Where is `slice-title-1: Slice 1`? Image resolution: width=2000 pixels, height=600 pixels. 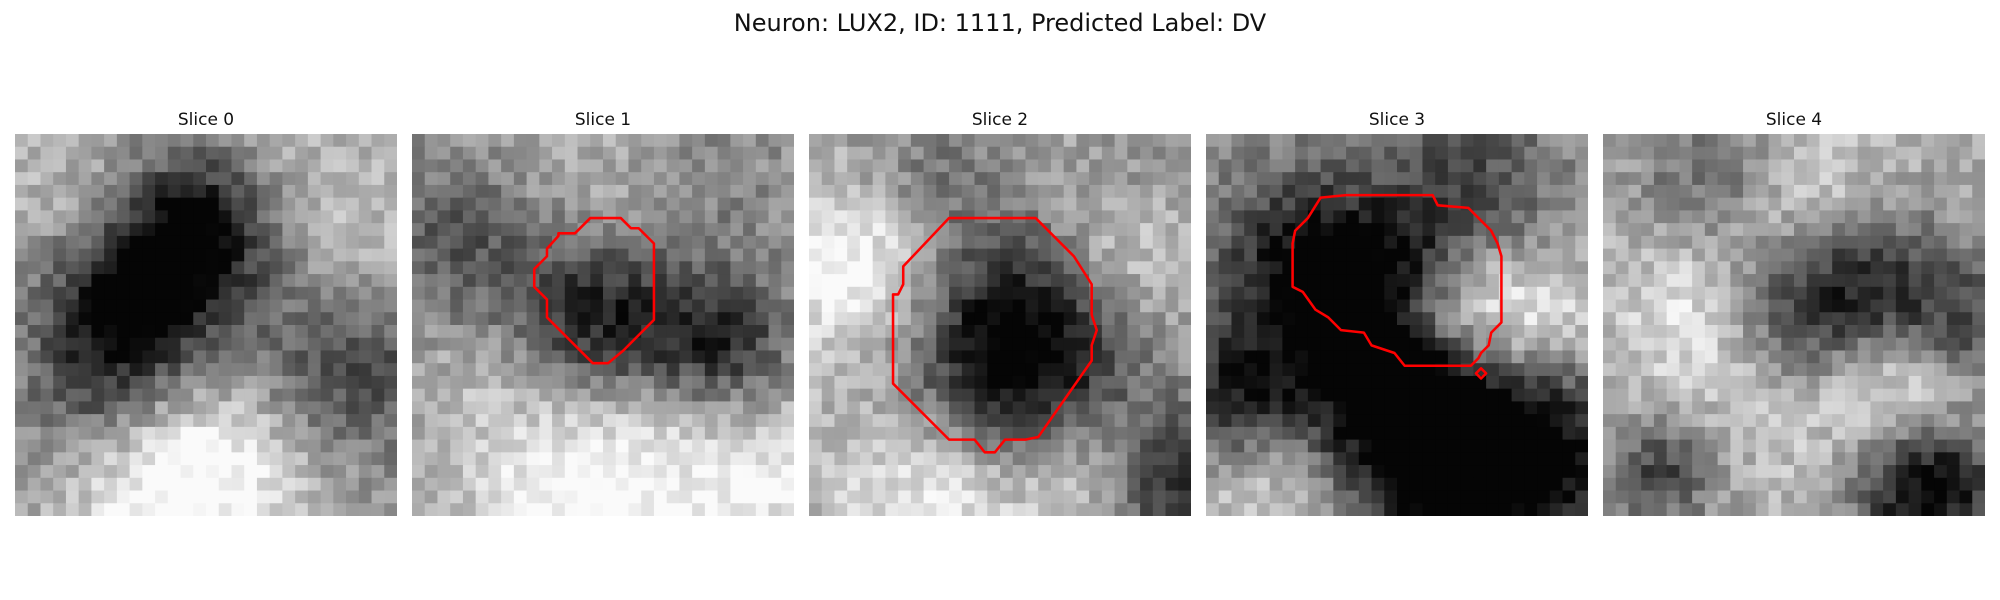
slice-title-1: Slice 1 is located at coordinates (603, 120).